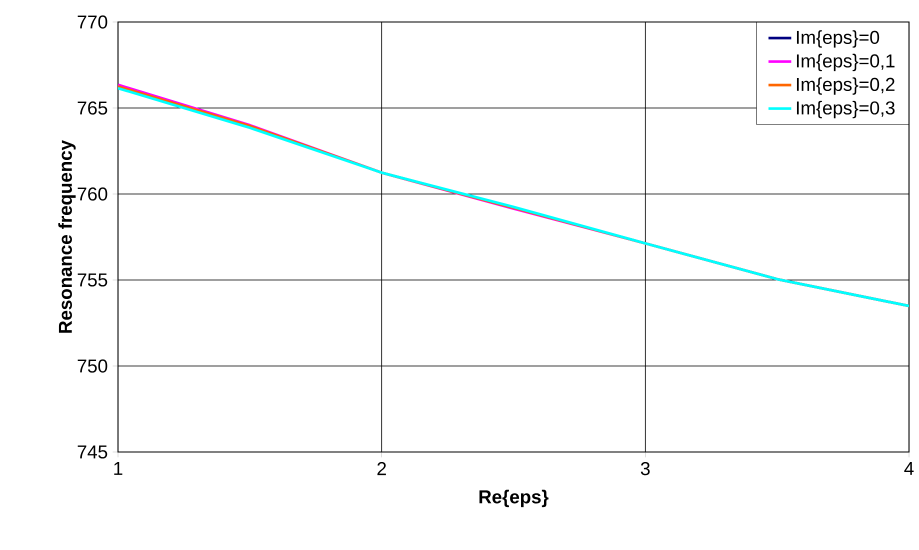 This screenshot has height=550, width=919. I want to click on x-tick-label: 1, so click(118, 468).